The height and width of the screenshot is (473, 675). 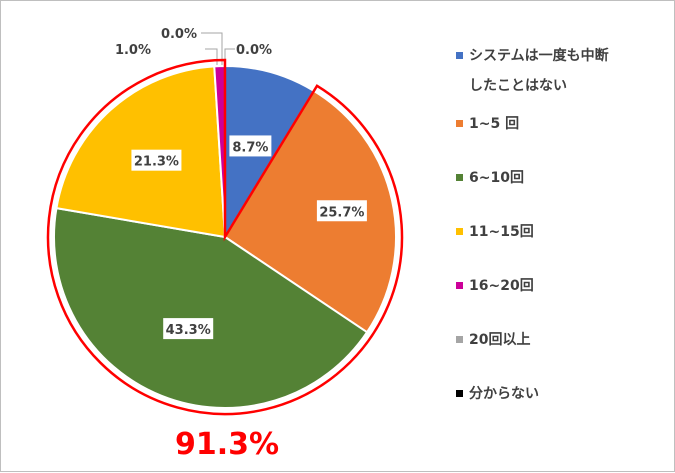 I want to click on slice-label-1-5: 25.7%, so click(x=341, y=212).